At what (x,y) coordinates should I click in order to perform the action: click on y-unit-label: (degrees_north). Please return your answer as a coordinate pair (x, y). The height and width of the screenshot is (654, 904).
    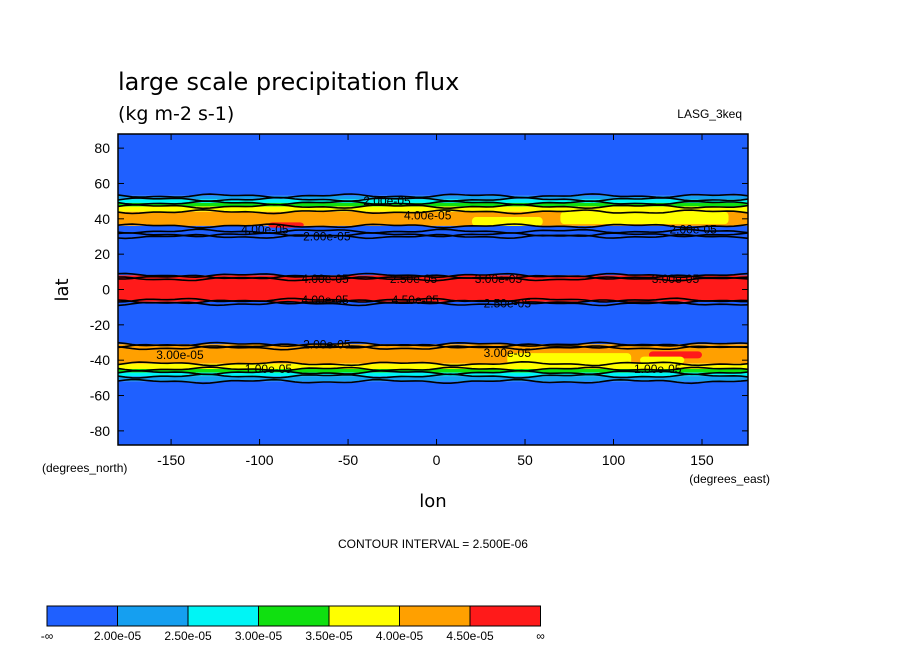
    Looking at the image, I should click on (84, 468).